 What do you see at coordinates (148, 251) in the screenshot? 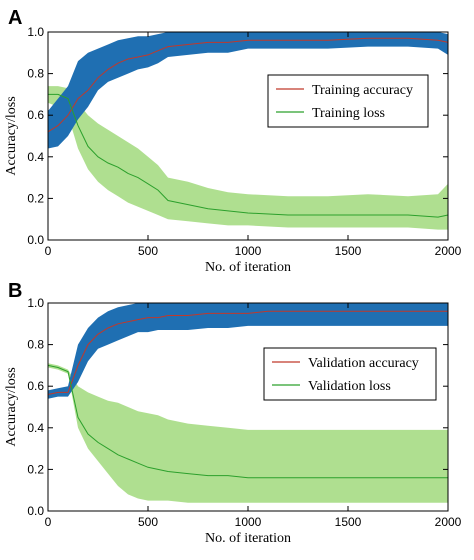
I see `panel-a-x-tick-label: 500` at bounding box center [148, 251].